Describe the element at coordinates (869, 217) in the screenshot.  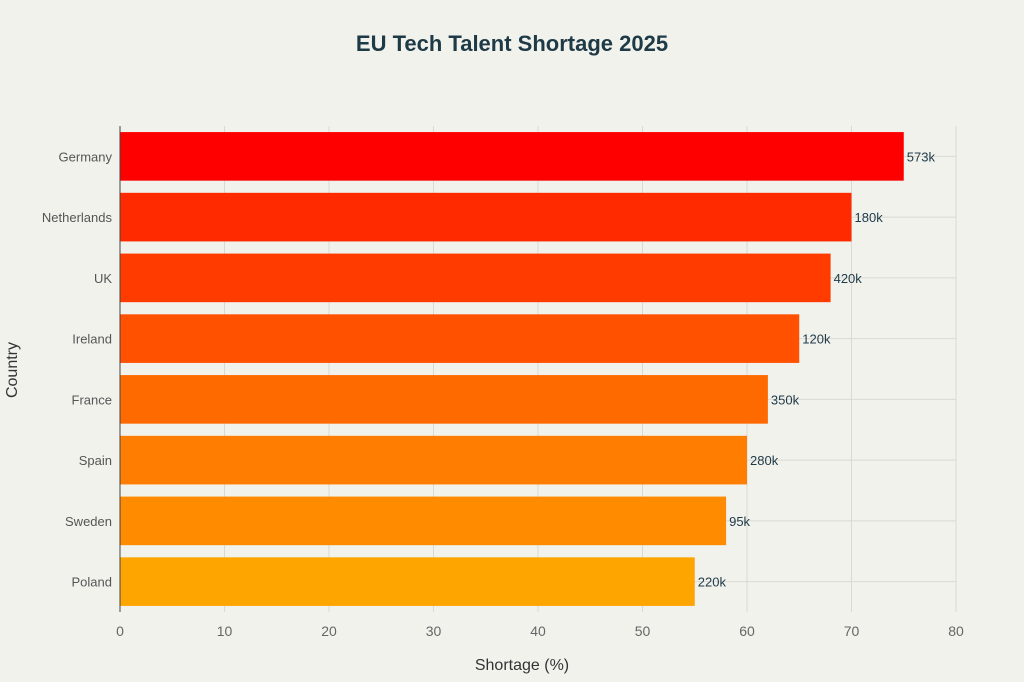
I see `data-label: 180k` at that location.